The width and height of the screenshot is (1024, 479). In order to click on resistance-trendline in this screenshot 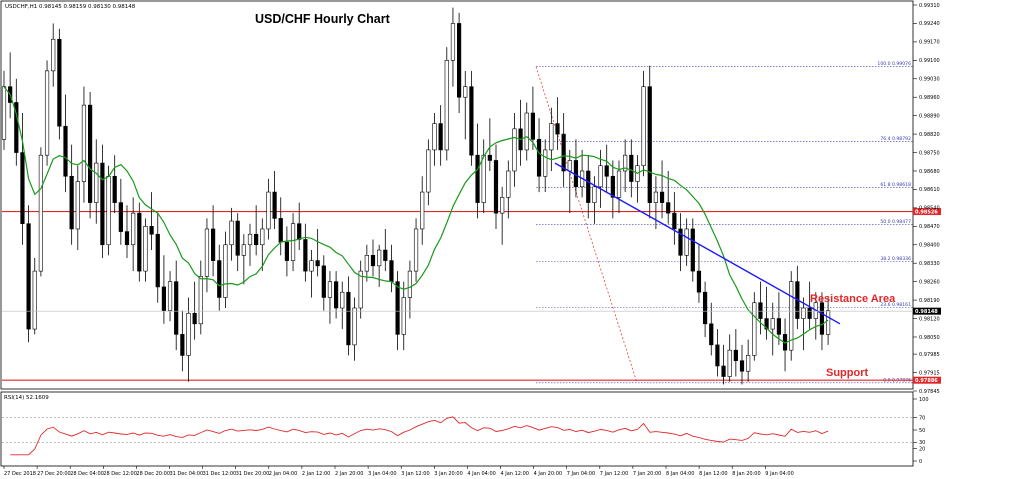, I will do `click(697, 243)`.